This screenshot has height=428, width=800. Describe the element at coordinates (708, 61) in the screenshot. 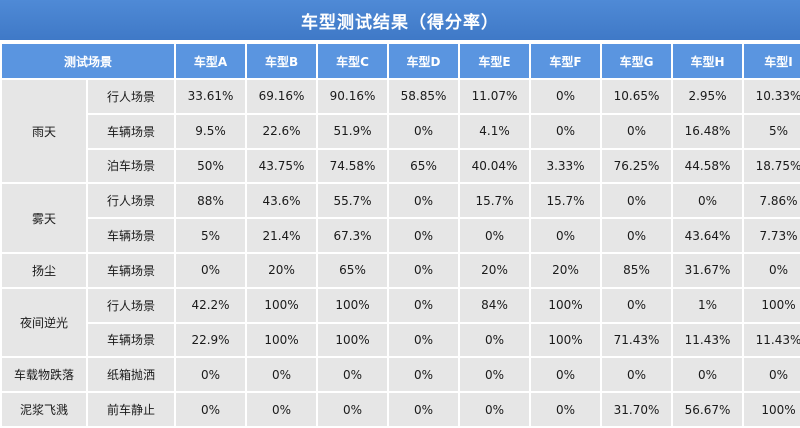

I see `model-header: 车型H` at that location.